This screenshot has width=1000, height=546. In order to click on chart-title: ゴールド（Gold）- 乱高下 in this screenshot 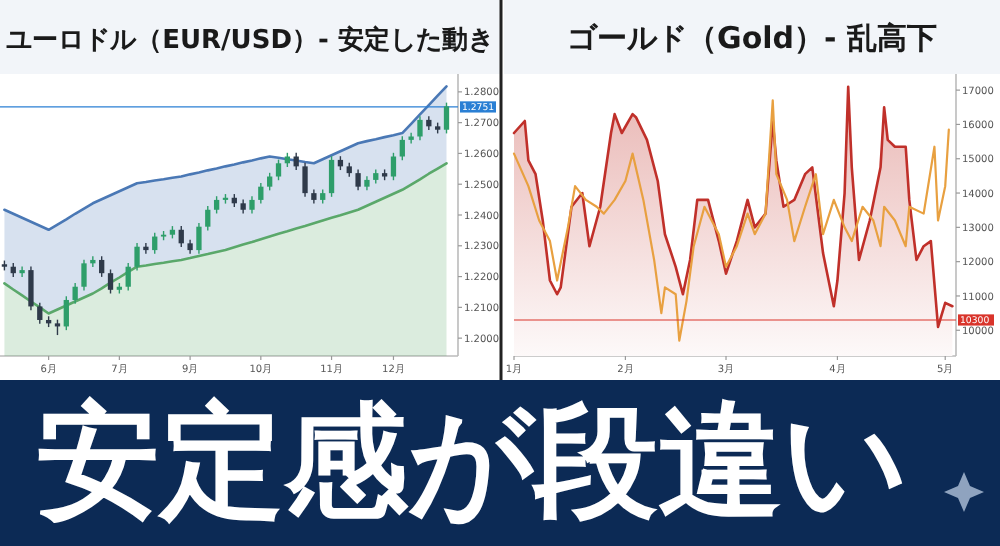, I will do `click(752, 38)`.